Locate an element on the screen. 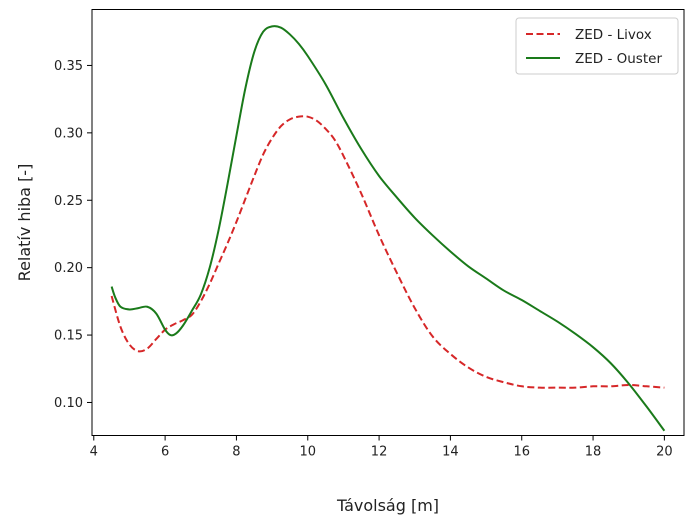 The image size is (692, 520). x-tick-label: 6 is located at coordinates (165, 452).